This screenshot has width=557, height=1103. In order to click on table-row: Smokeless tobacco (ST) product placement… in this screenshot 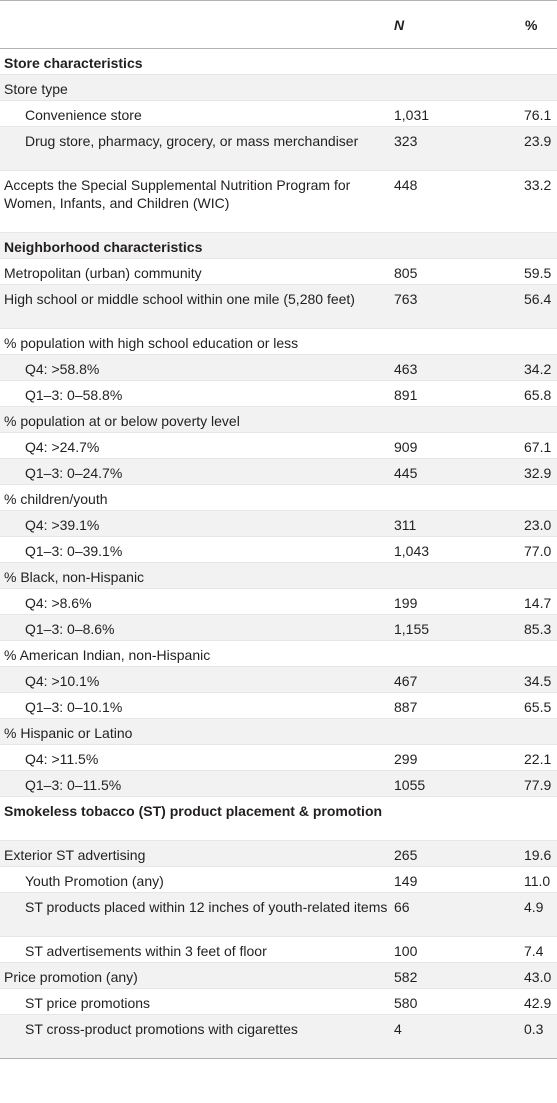, I will do `click(278, 819)`.